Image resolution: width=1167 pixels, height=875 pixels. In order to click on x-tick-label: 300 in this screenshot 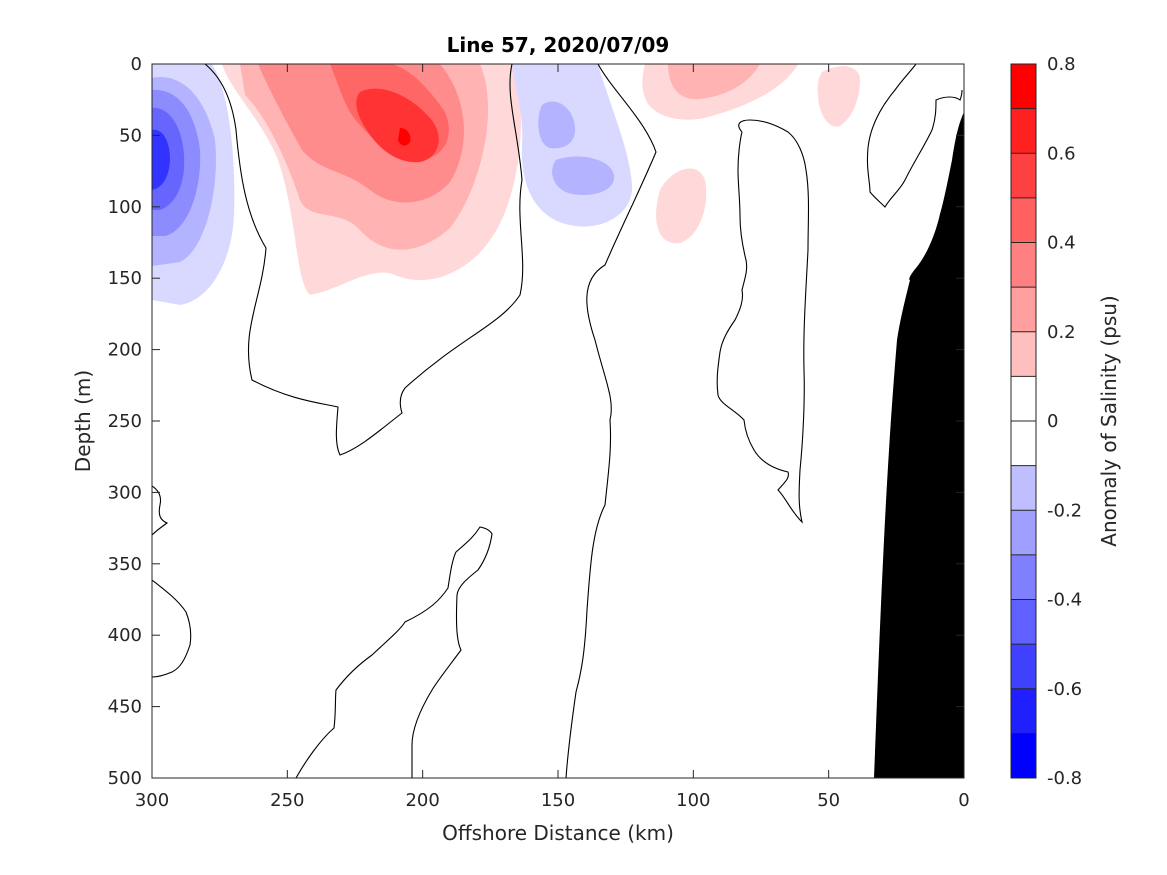, I will do `click(152, 800)`.